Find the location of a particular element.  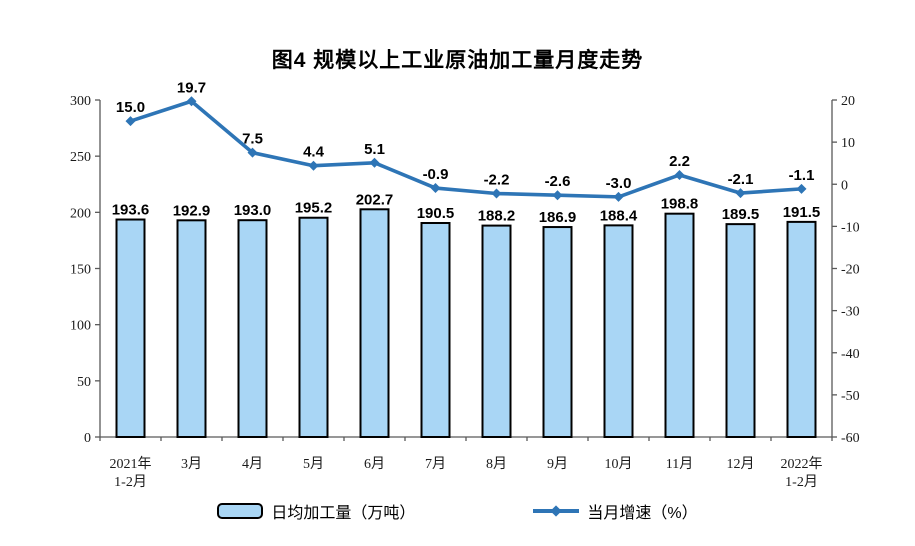

bar-value-label: 191.5 is located at coordinates (802, 212).